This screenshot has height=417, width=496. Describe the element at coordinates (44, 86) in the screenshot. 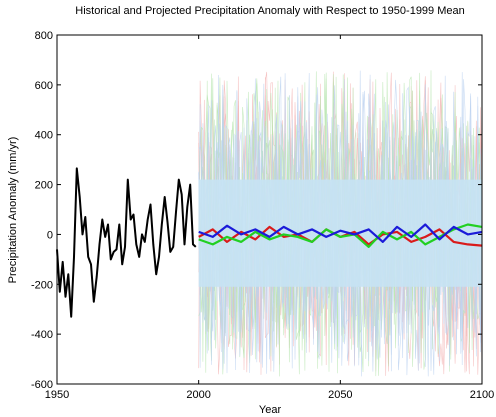

I see `y-tick-label: 600` at that location.